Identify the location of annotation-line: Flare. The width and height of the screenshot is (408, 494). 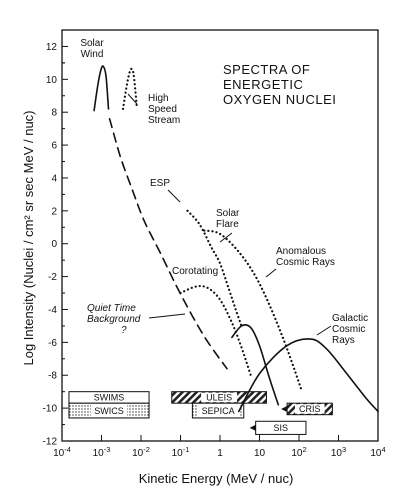
(227, 224).